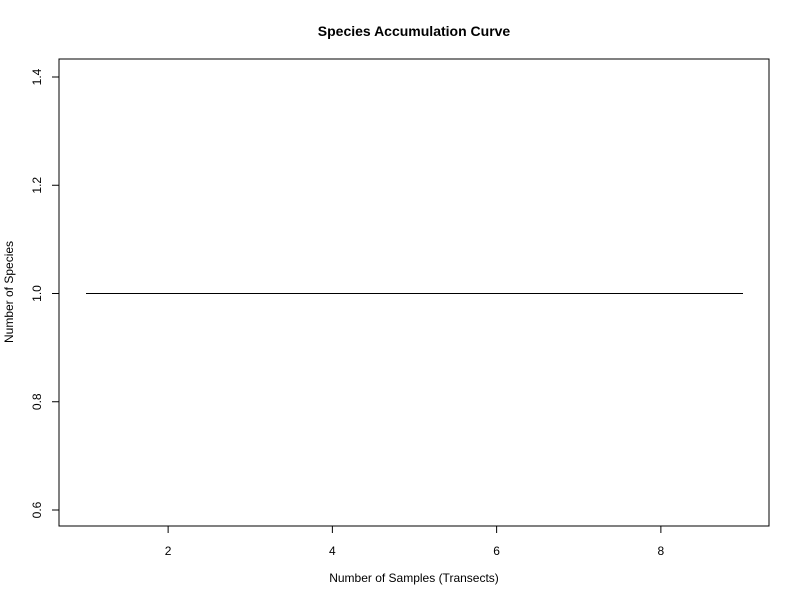 This screenshot has width=800, height=600. Describe the element at coordinates (37, 76) in the screenshot. I see `y-tick-label: 1.4` at that location.